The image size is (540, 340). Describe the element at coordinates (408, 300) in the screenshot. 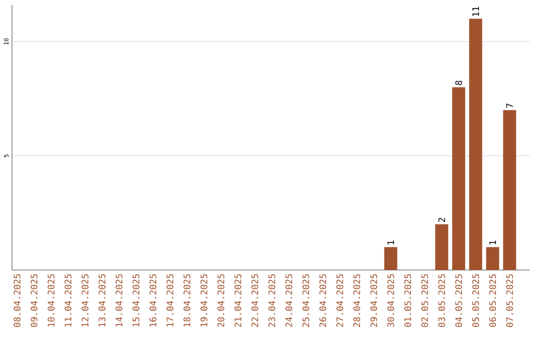

I see `x-tick-label: 01.05.2025` at that location.